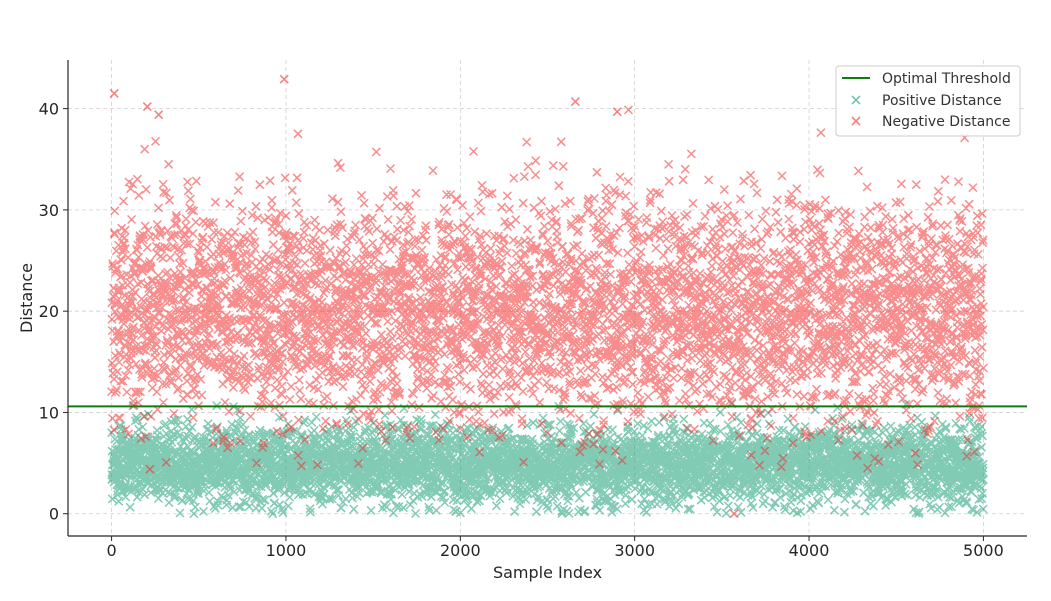 The height and width of the screenshot is (601, 1051). What do you see at coordinates (547, 572) in the screenshot?
I see `x-axis-label: Sample Index` at bounding box center [547, 572].